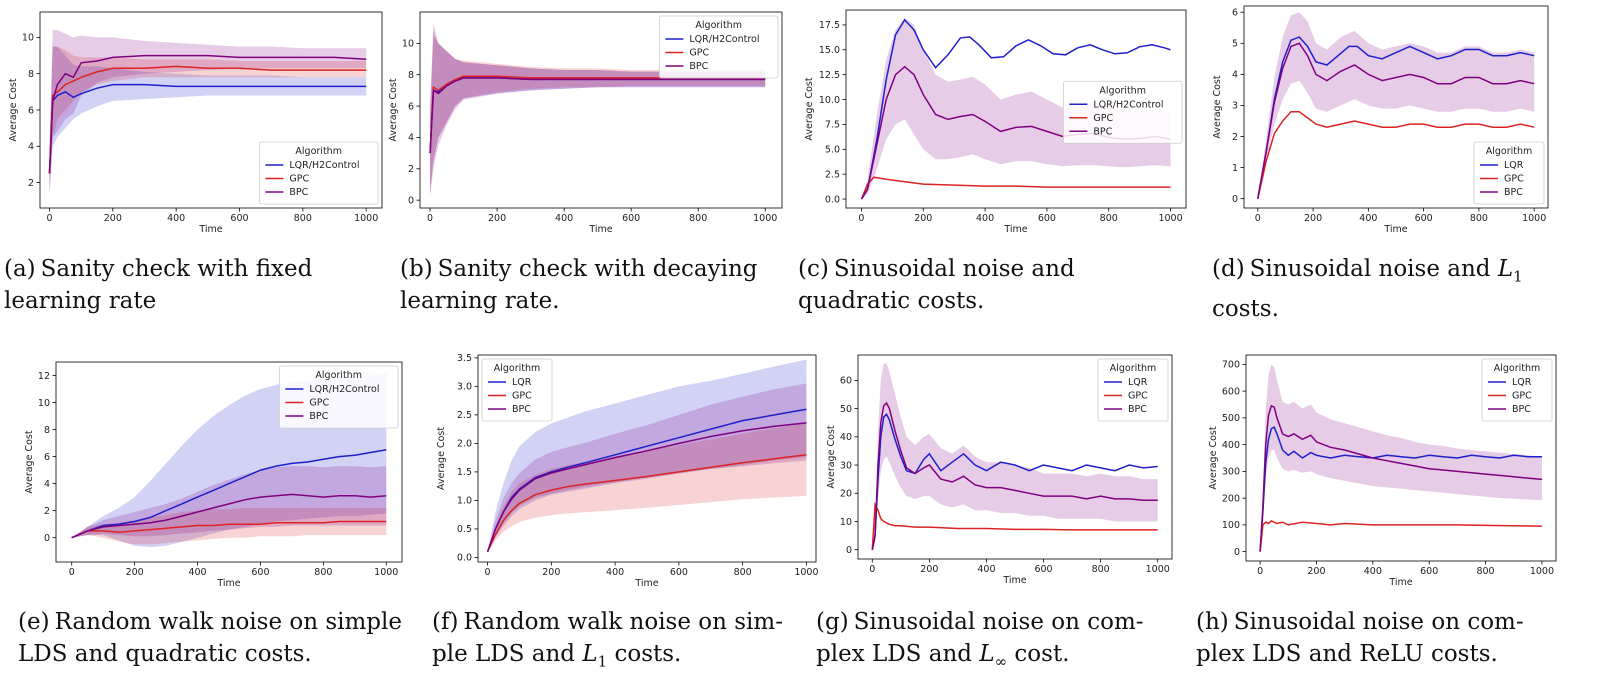 The width and height of the screenshot is (1606, 683). I want to click on y-tick-label: 1.5, so click(464, 472).